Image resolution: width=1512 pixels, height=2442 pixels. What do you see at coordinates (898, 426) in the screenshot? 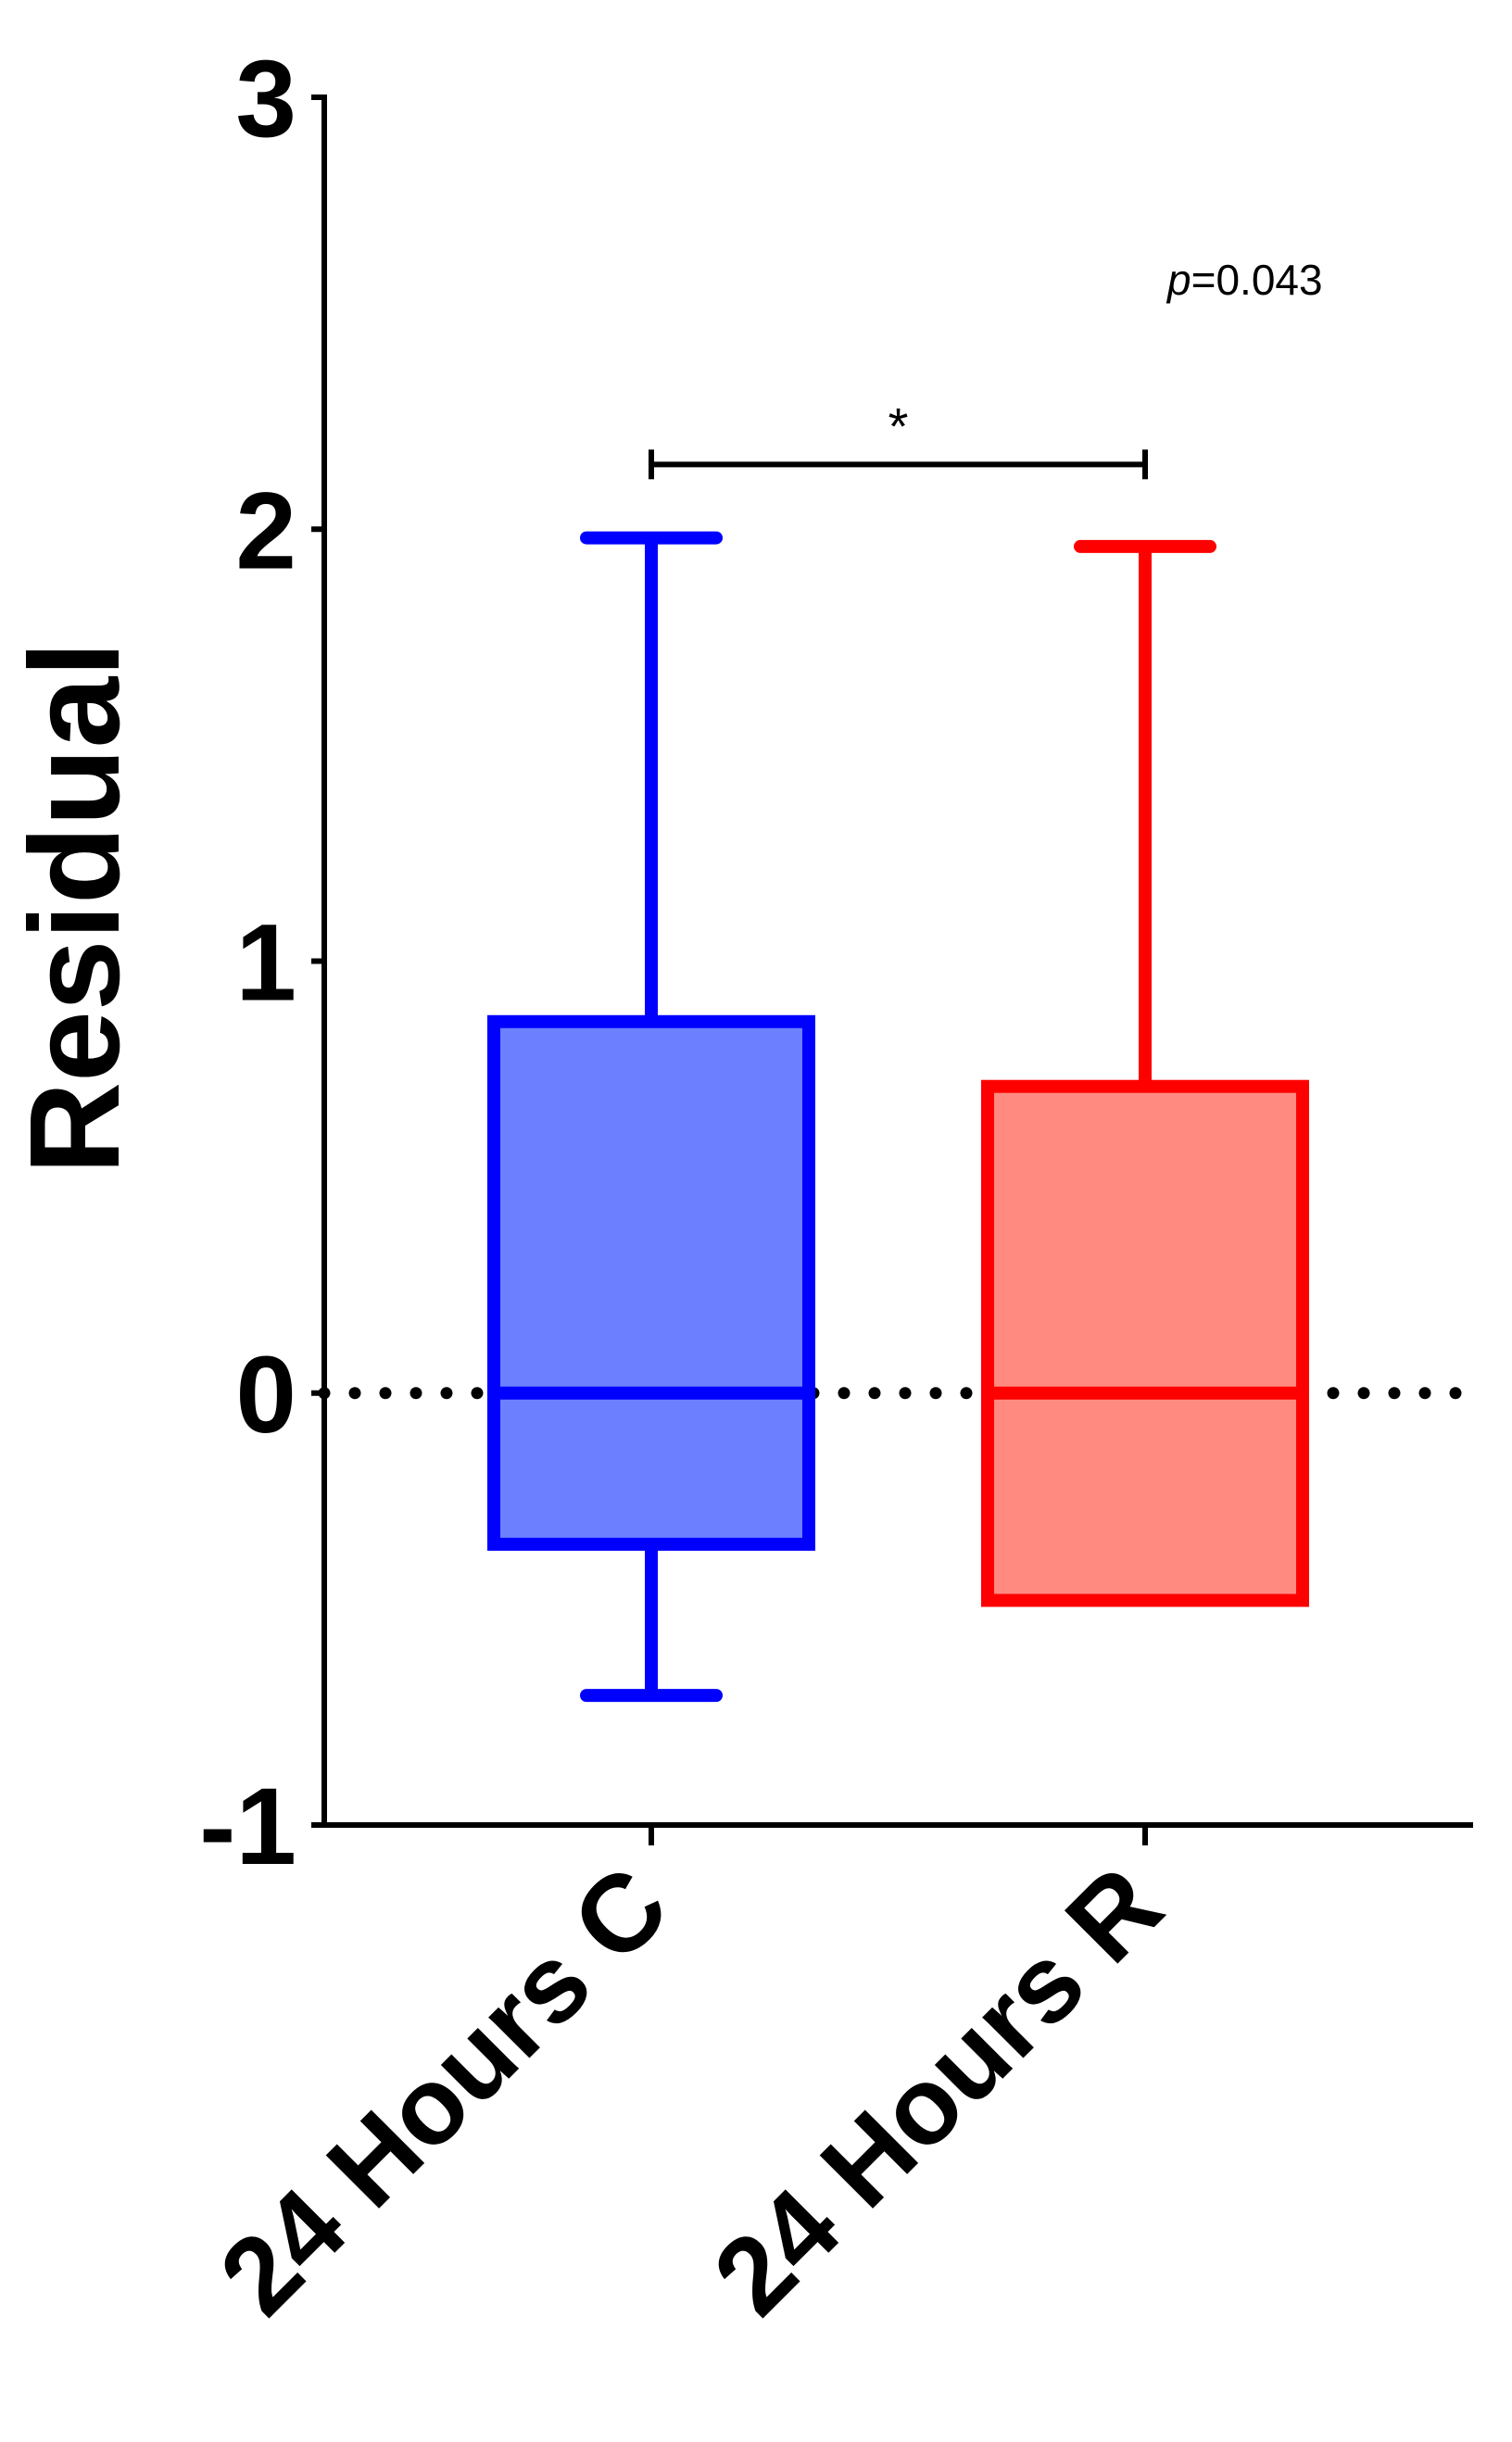
I see `significance-marker: *` at bounding box center [898, 426].